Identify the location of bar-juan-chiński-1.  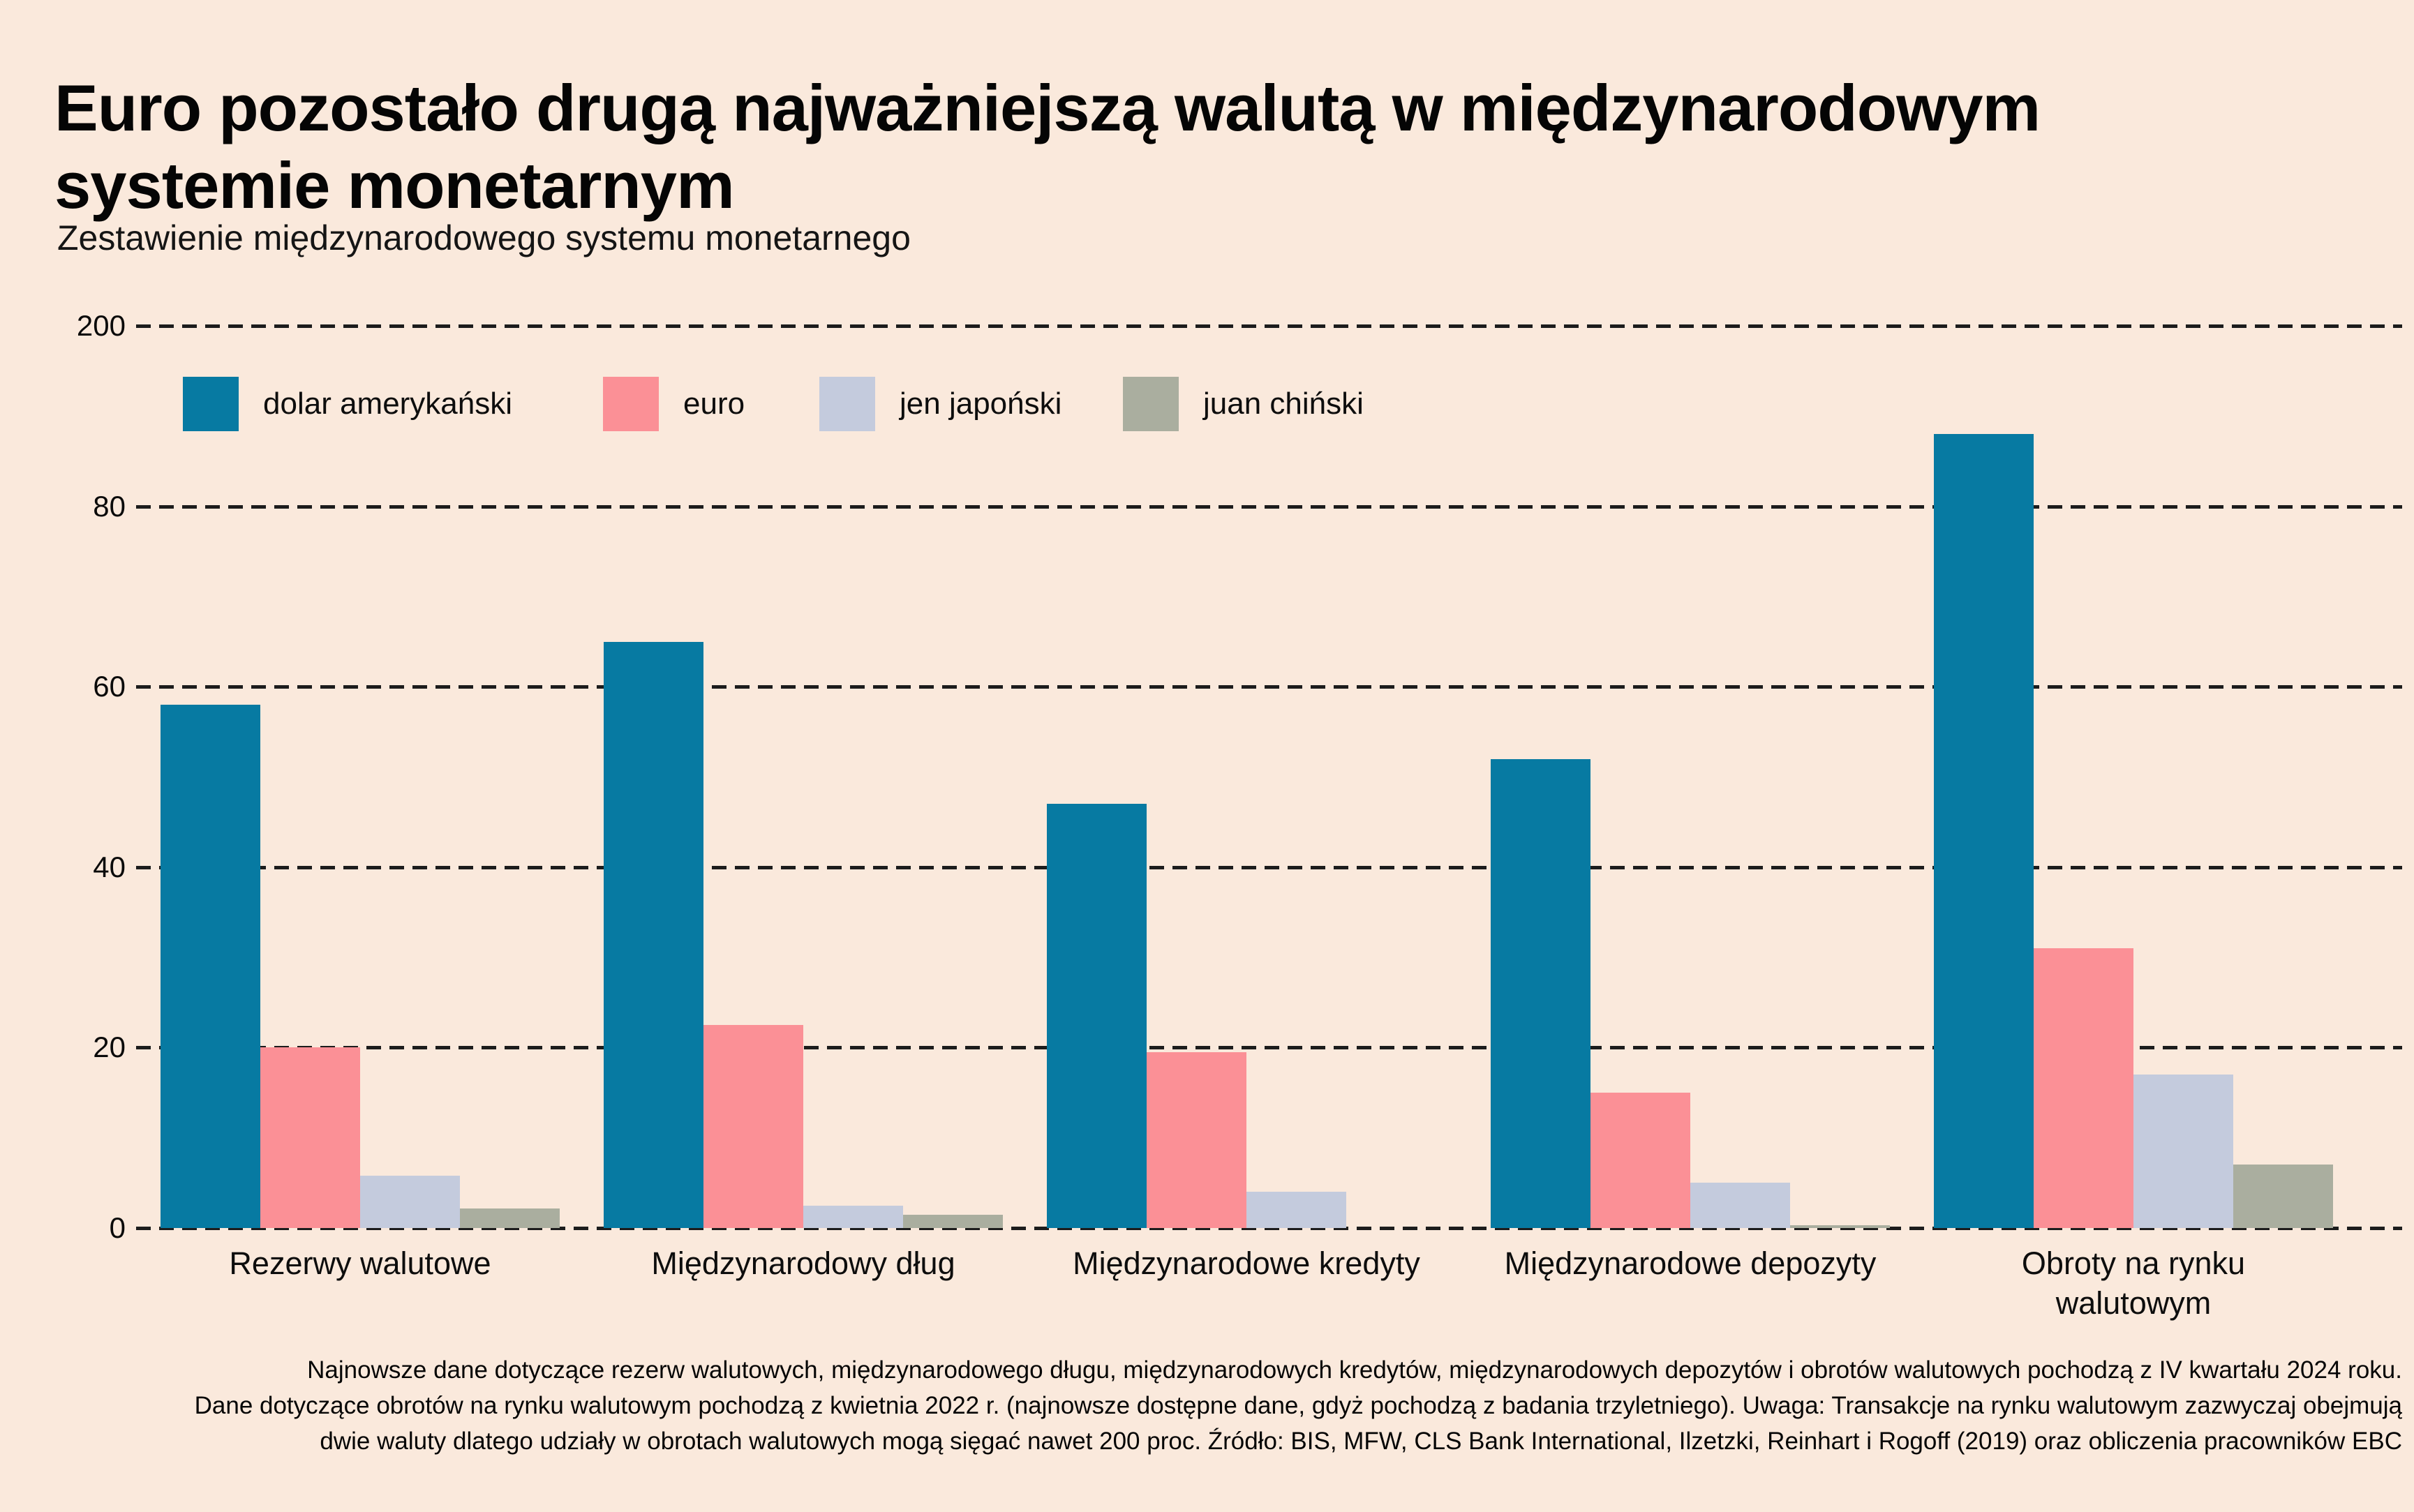
(510, 1218).